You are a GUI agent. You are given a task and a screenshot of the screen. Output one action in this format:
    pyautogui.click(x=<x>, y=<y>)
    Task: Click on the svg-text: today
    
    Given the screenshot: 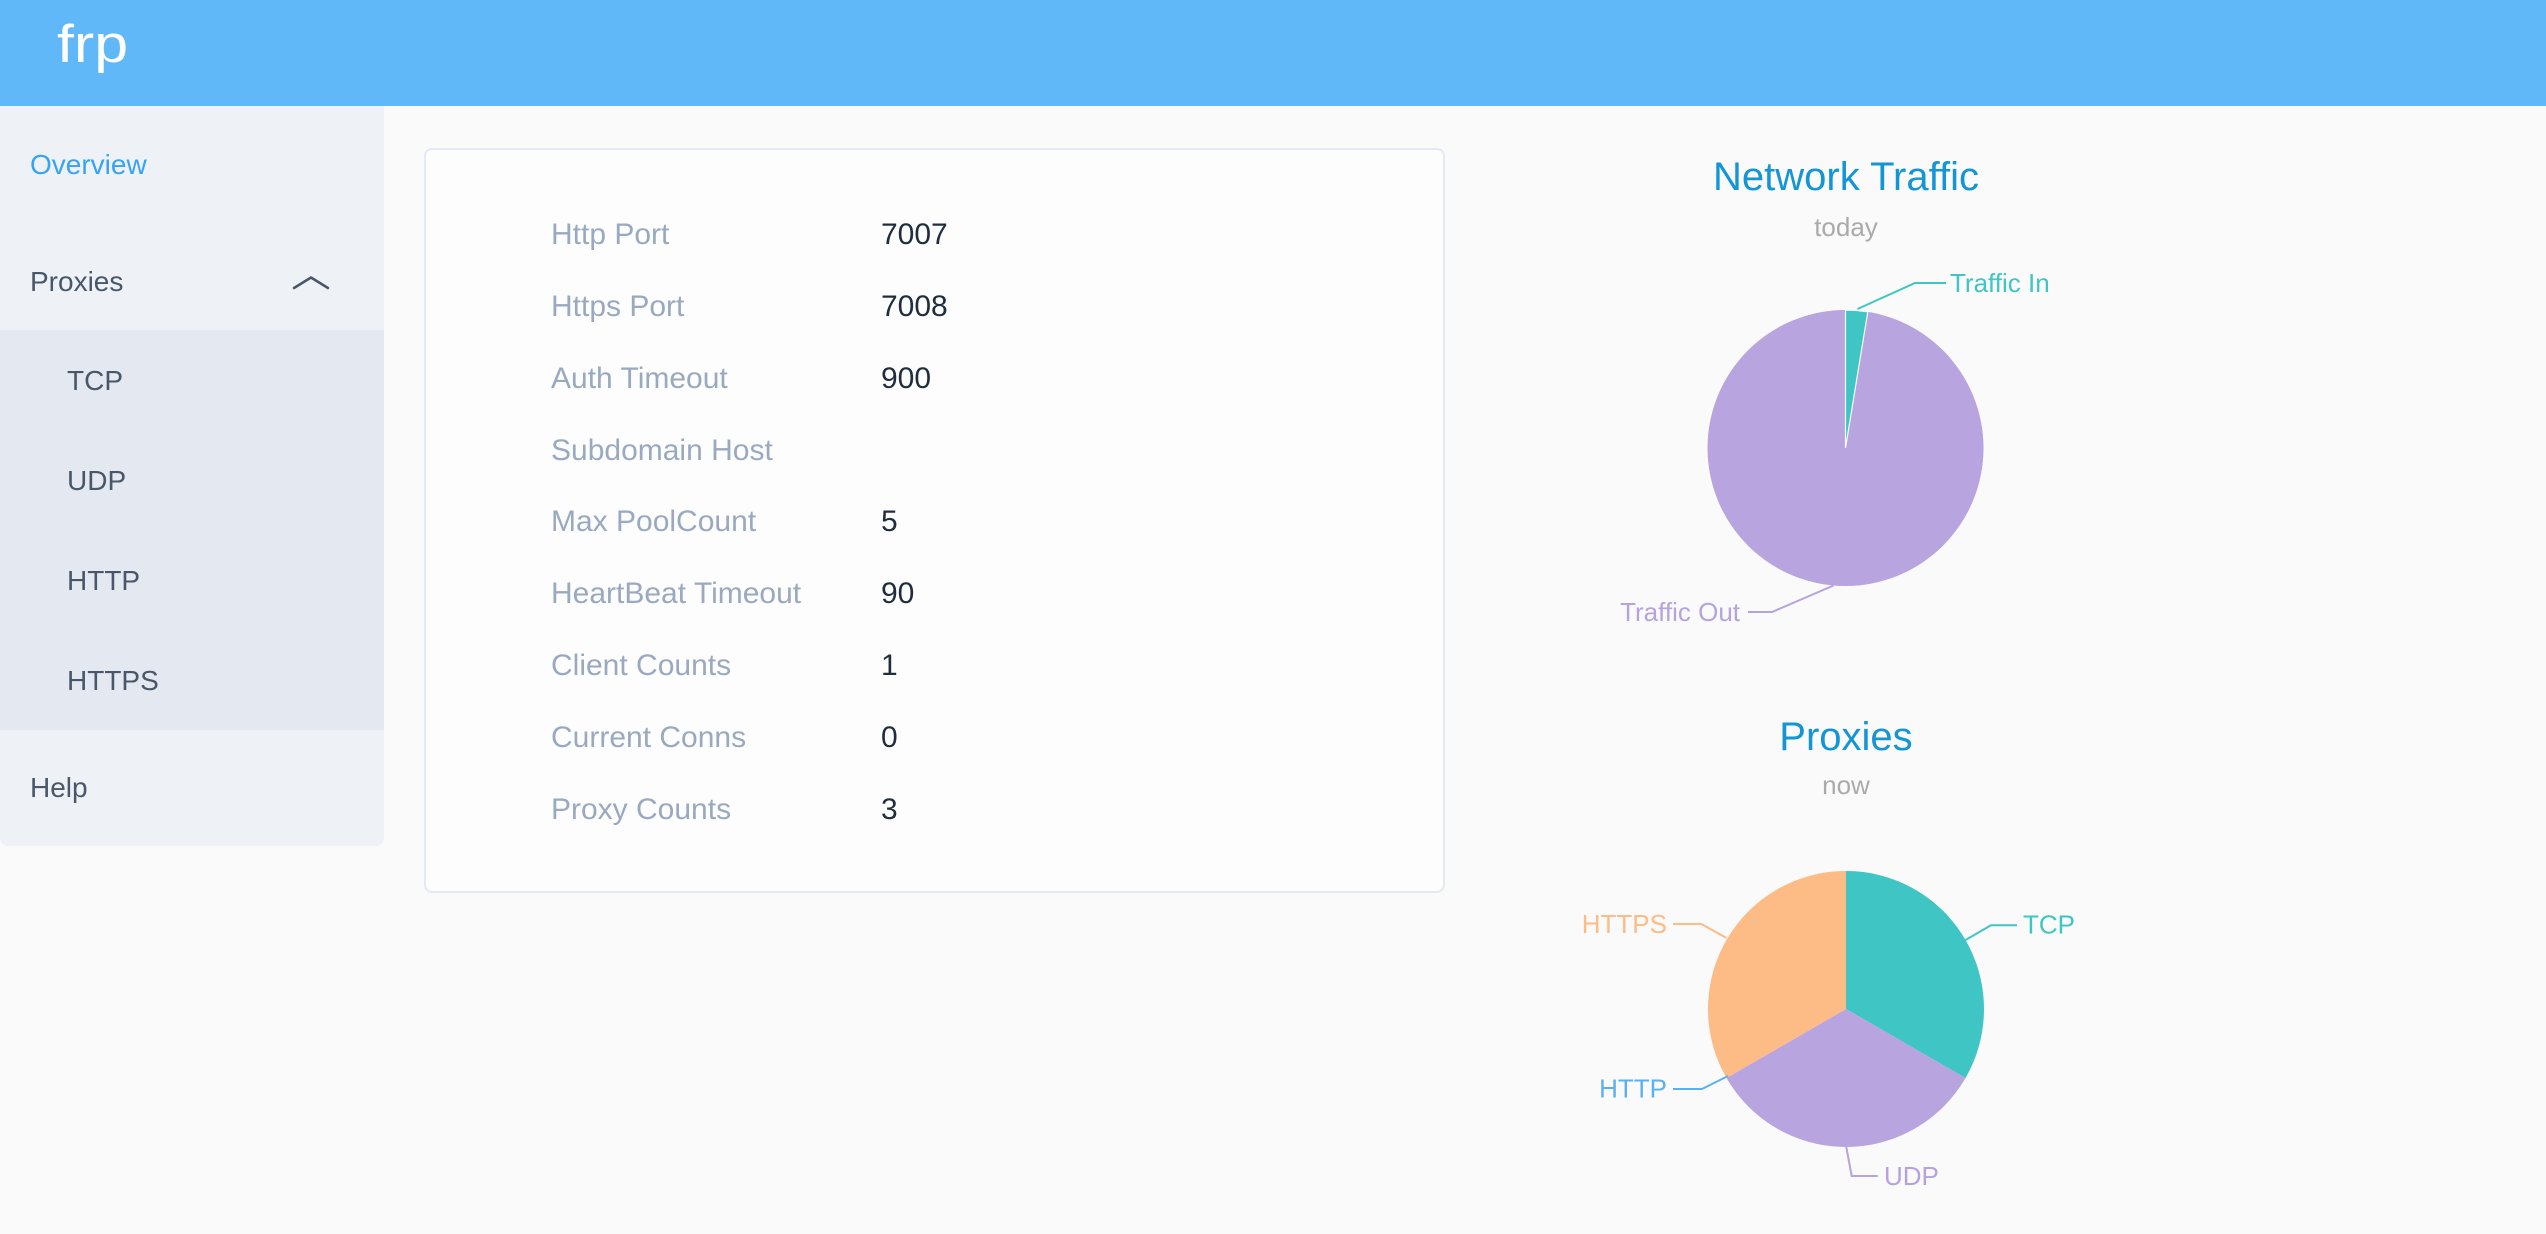 What is the action you would take?
    pyautogui.click(x=1846, y=227)
    